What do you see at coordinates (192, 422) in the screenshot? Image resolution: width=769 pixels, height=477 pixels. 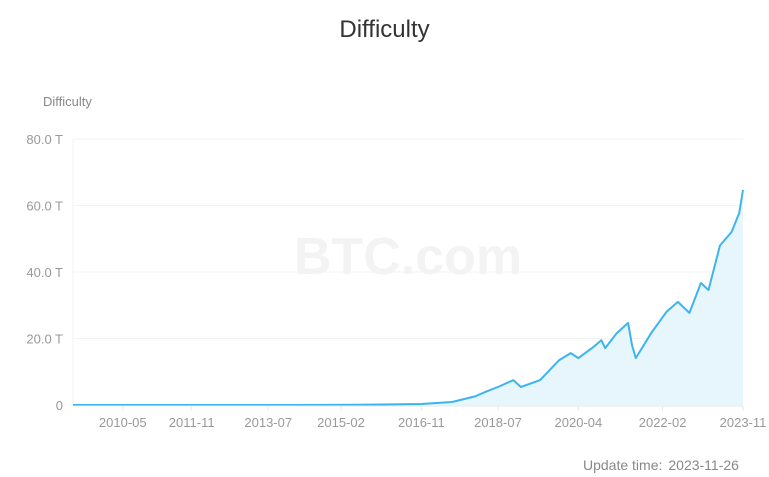 I see `x-tick-label: 2011-11` at bounding box center [192, 422].